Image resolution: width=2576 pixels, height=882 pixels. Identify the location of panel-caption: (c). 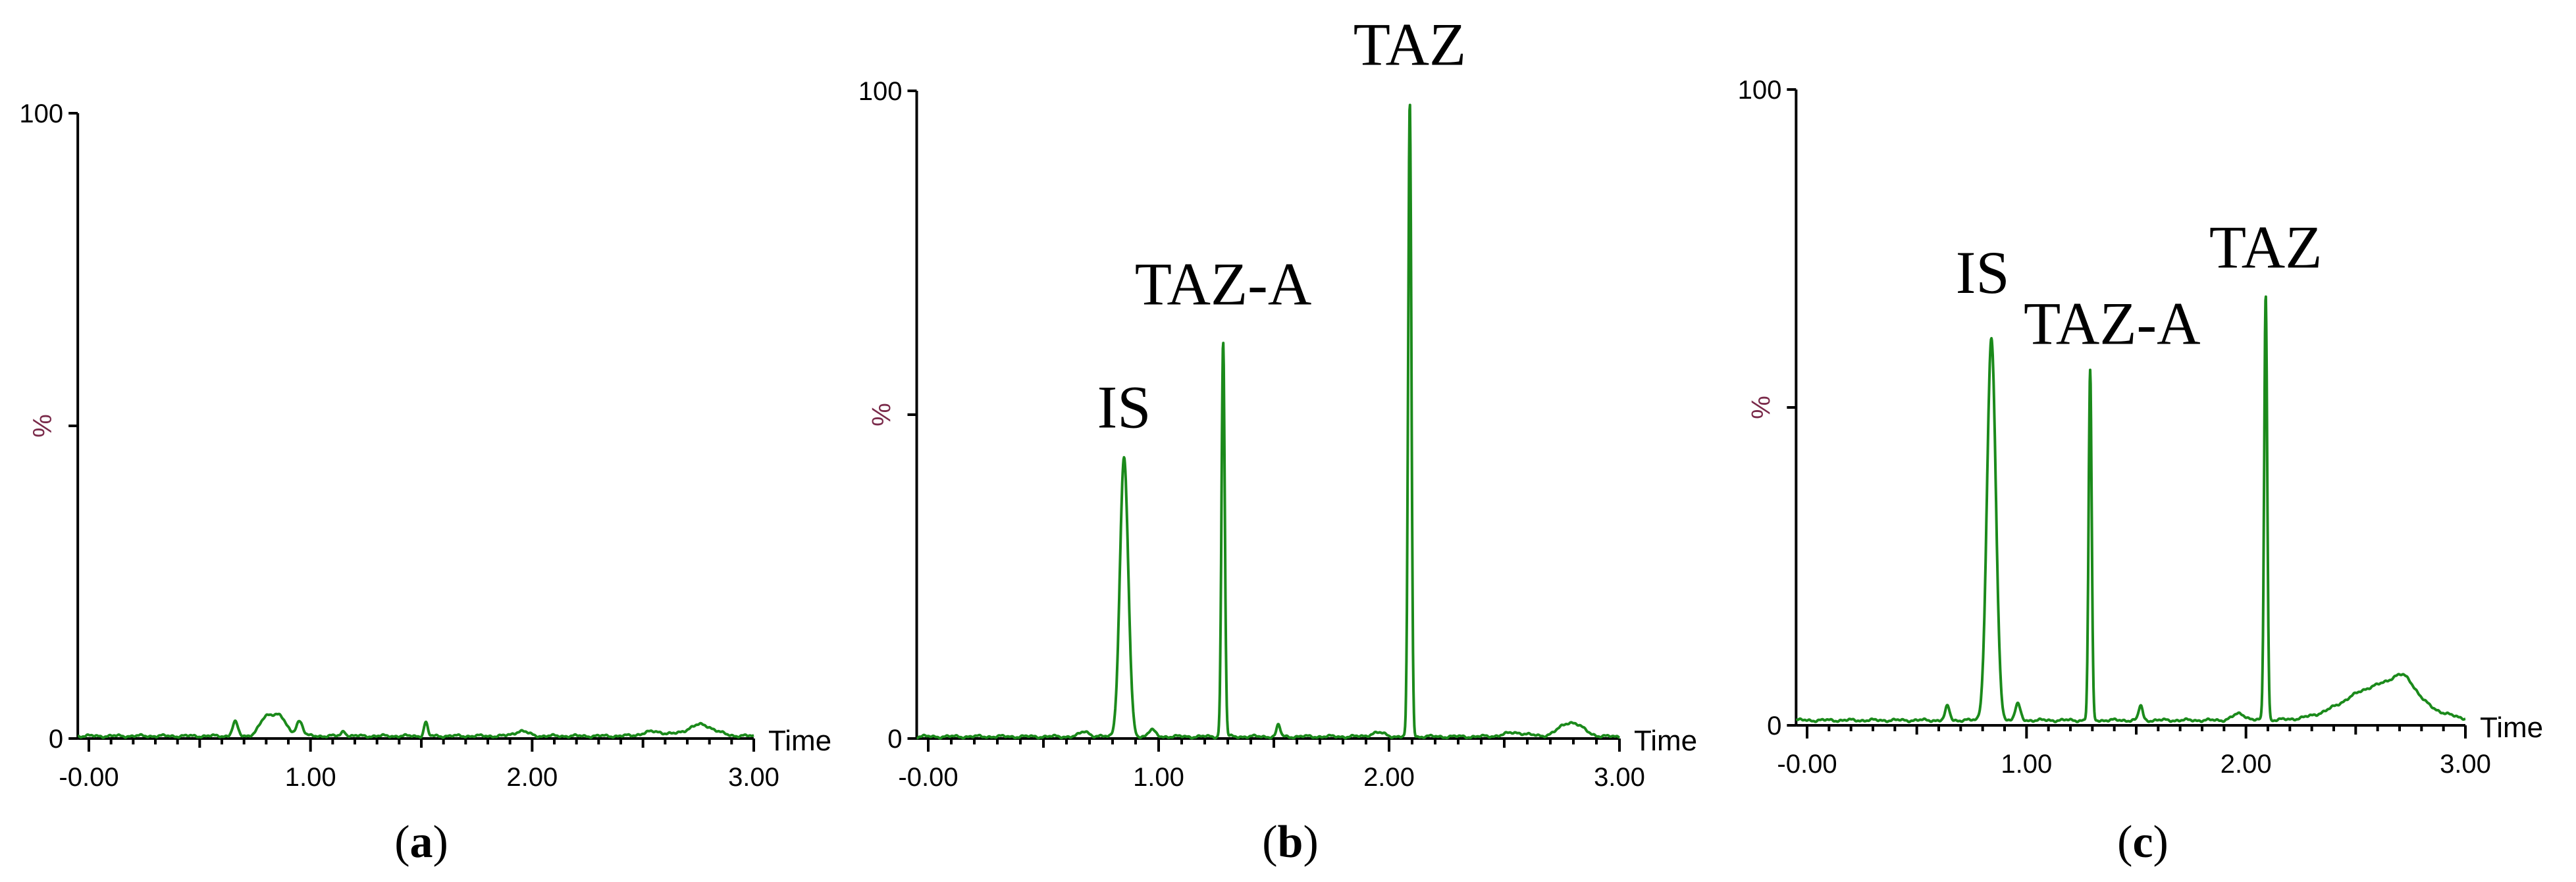
(2143, 842).